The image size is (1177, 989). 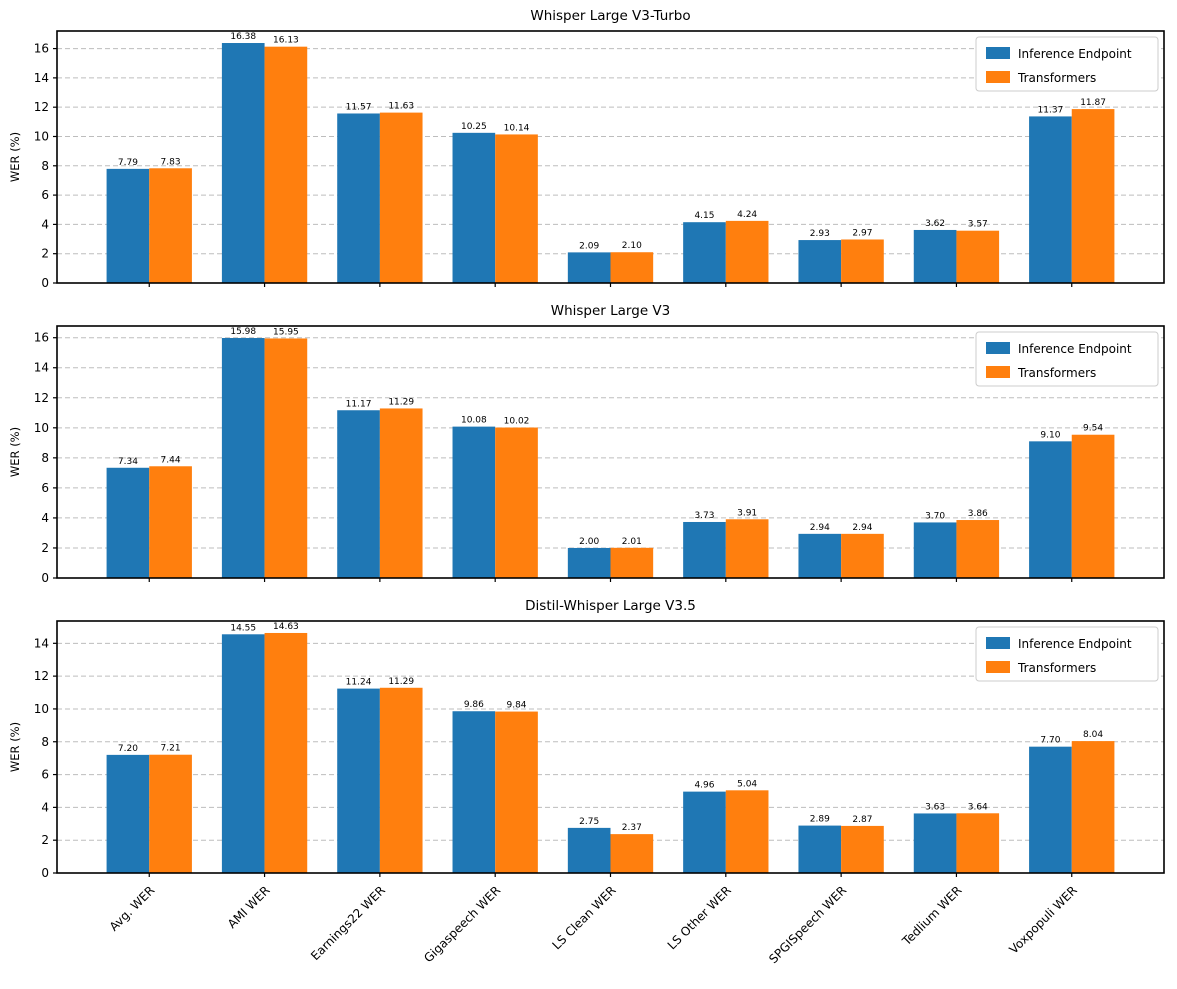 I want to click on legend-swatch-inference-endpoint, so click(x=998, y=643).